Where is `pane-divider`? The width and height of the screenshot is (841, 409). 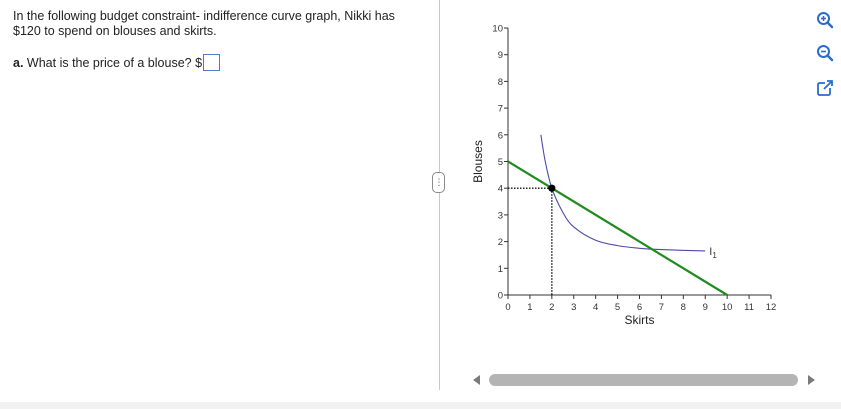 pane-divider is located at coordinates (439, 195).